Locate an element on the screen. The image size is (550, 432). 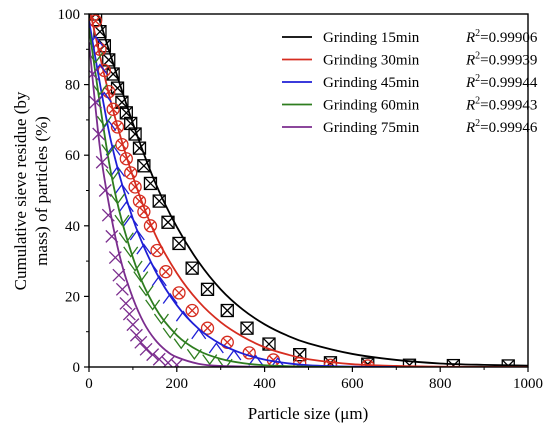
y-tick-label: 20 is located at coordinates (72, 297).